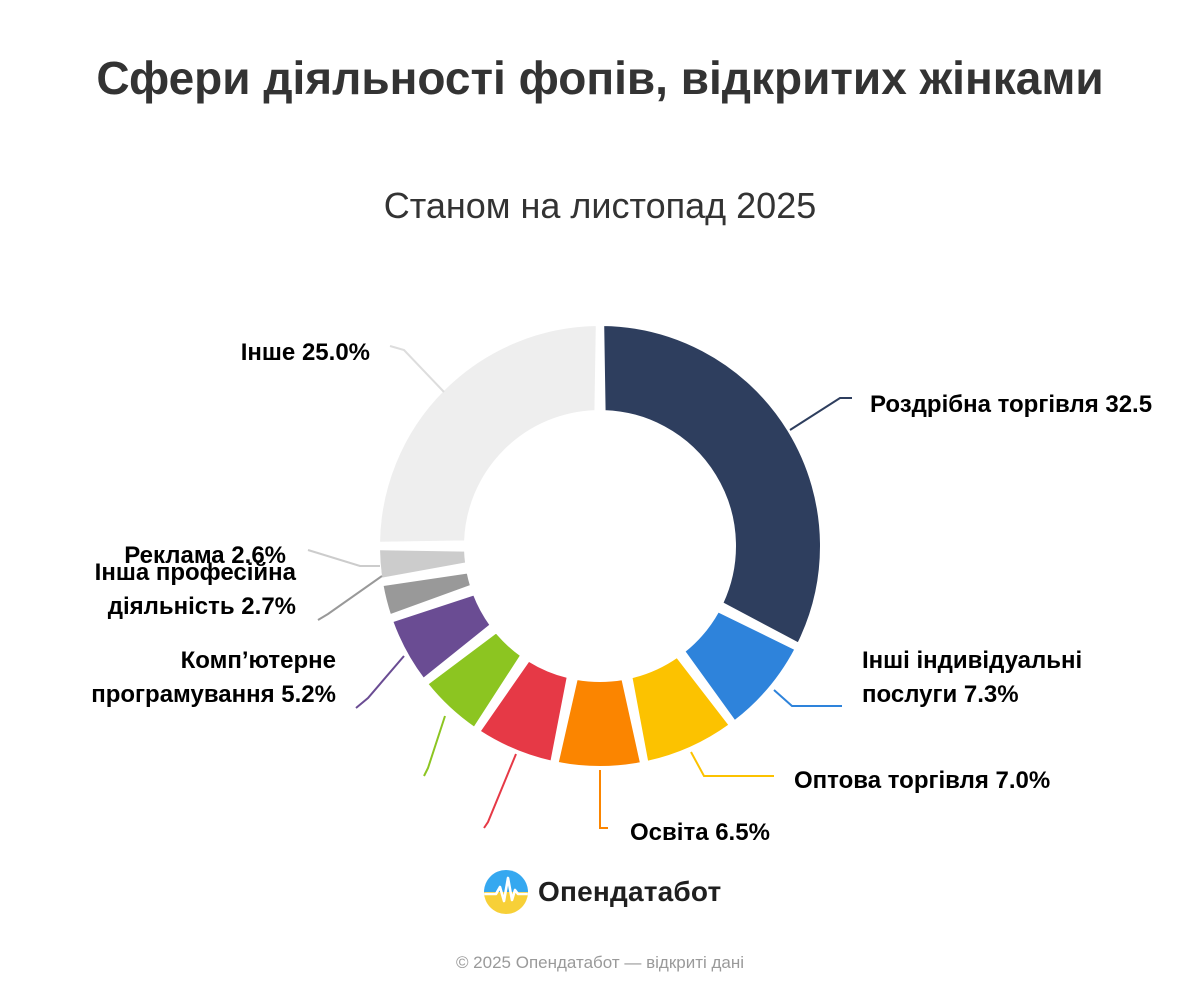  I want to click on opendatabot-logo-icon, so click(506, 892).